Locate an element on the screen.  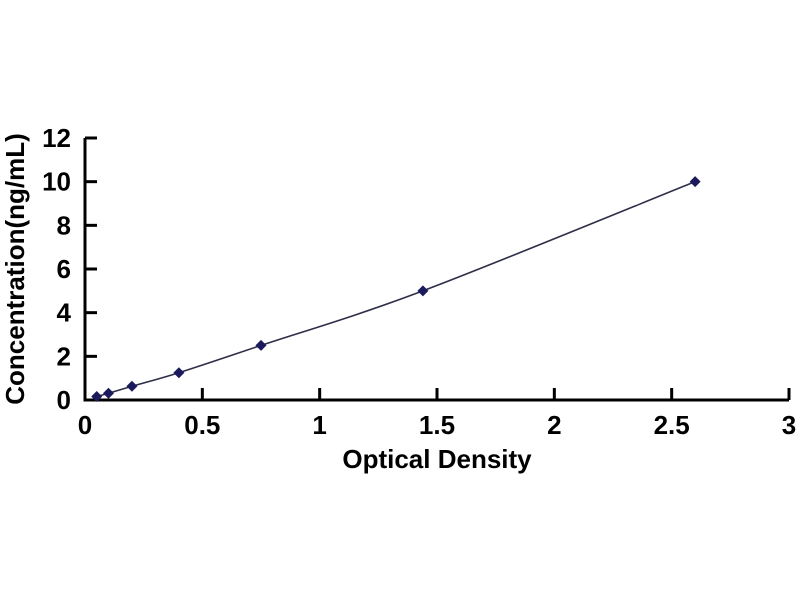
y-tick-label: 6 is located at coordinates (64, 269).